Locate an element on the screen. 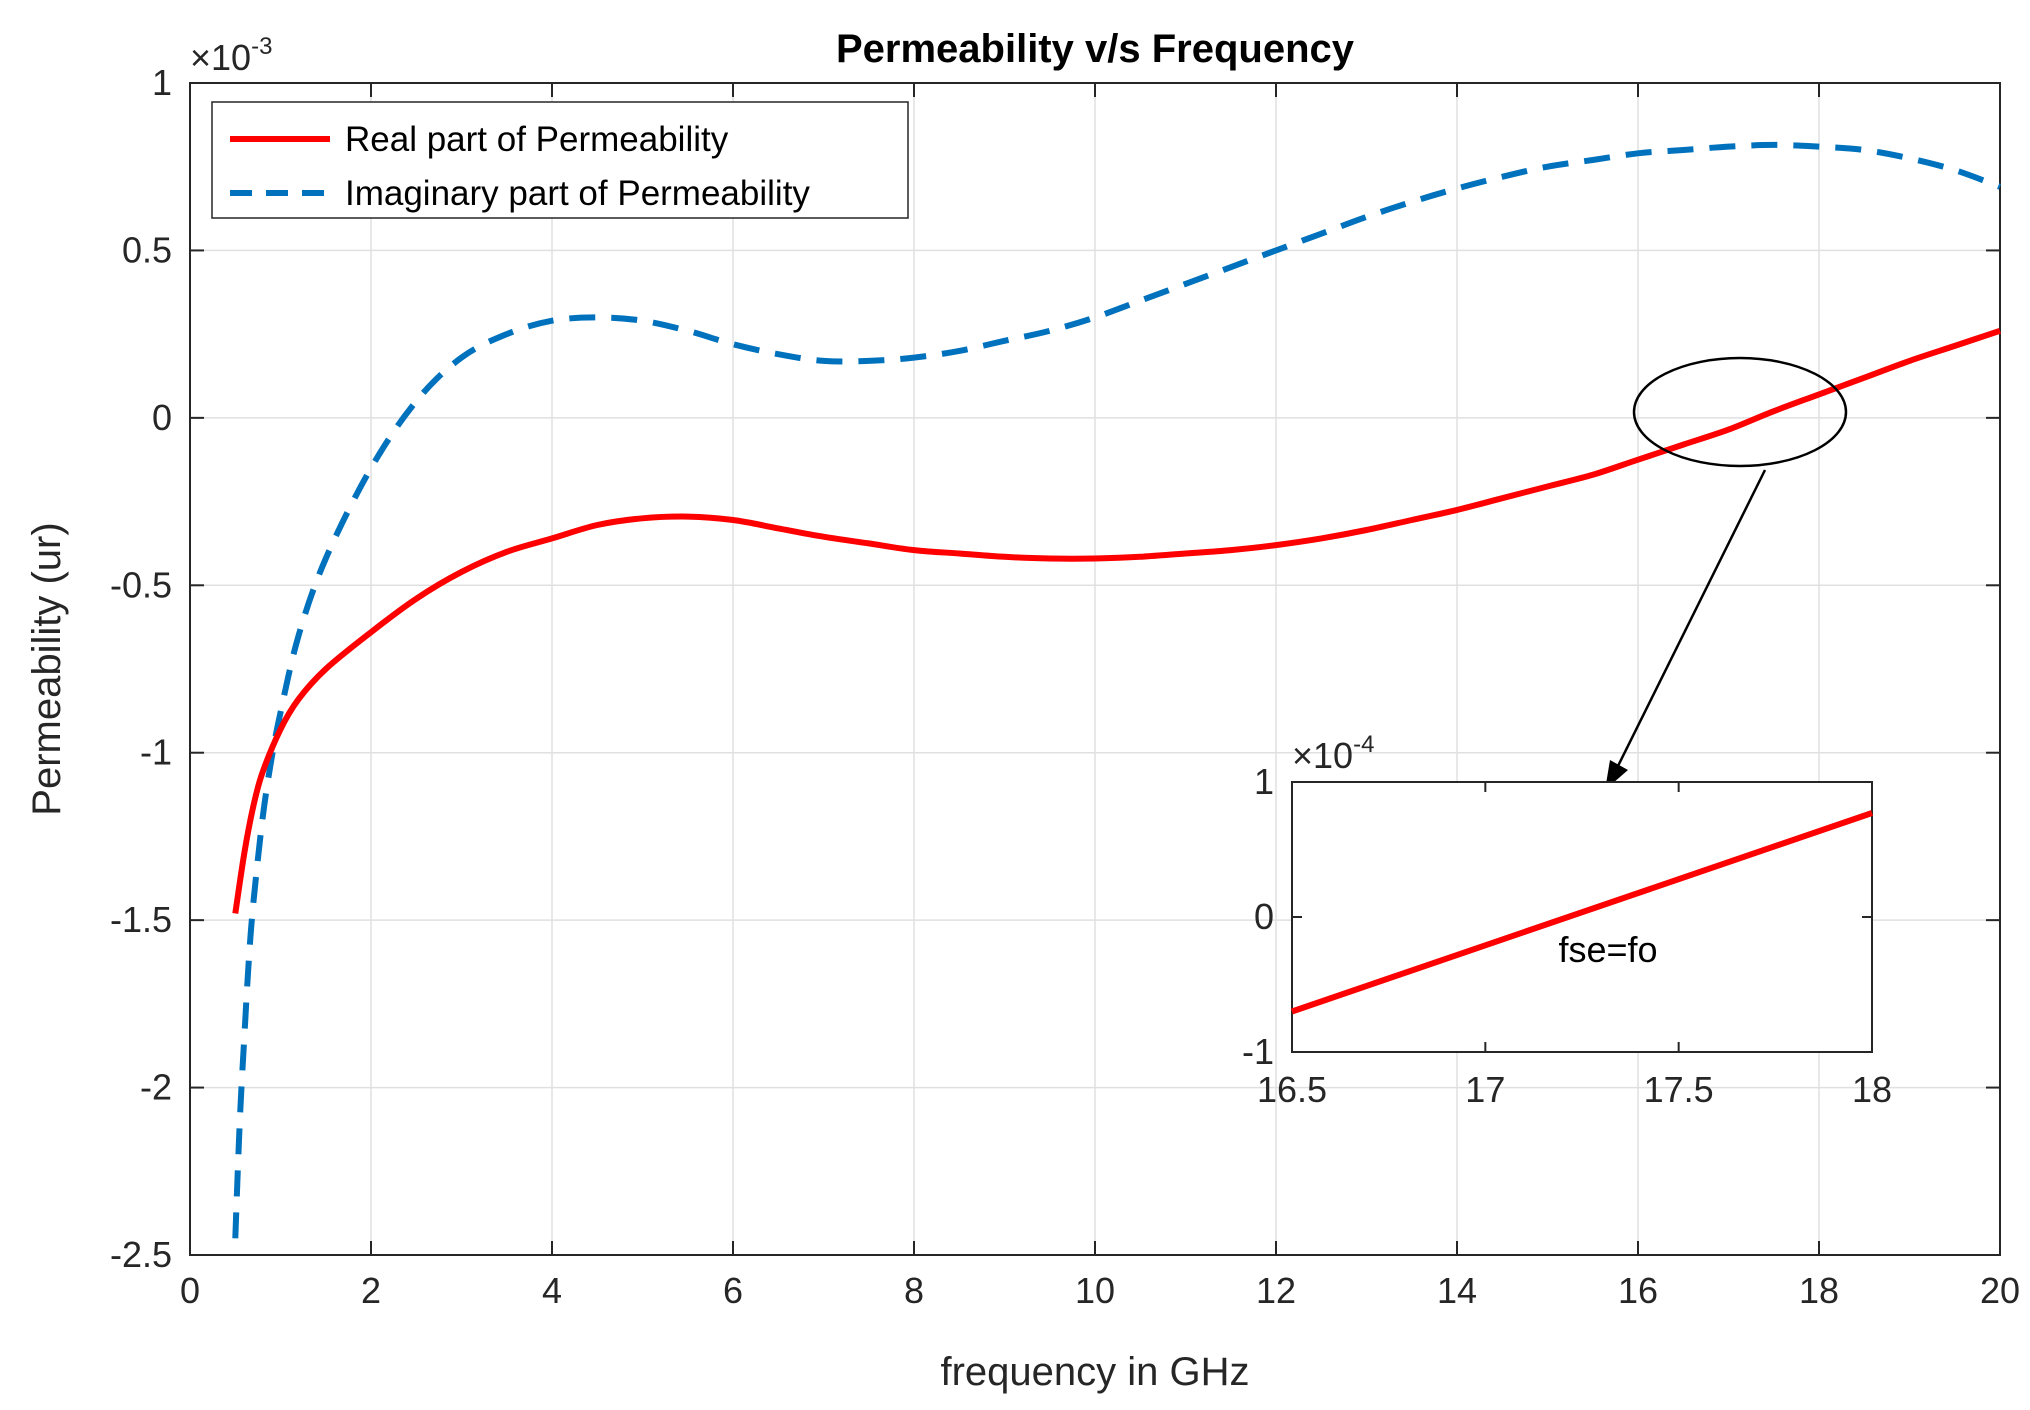 This screenshot has width=2030, height=1410. y-exponent: ×10⁻³ is located at coordinates (231, 55).